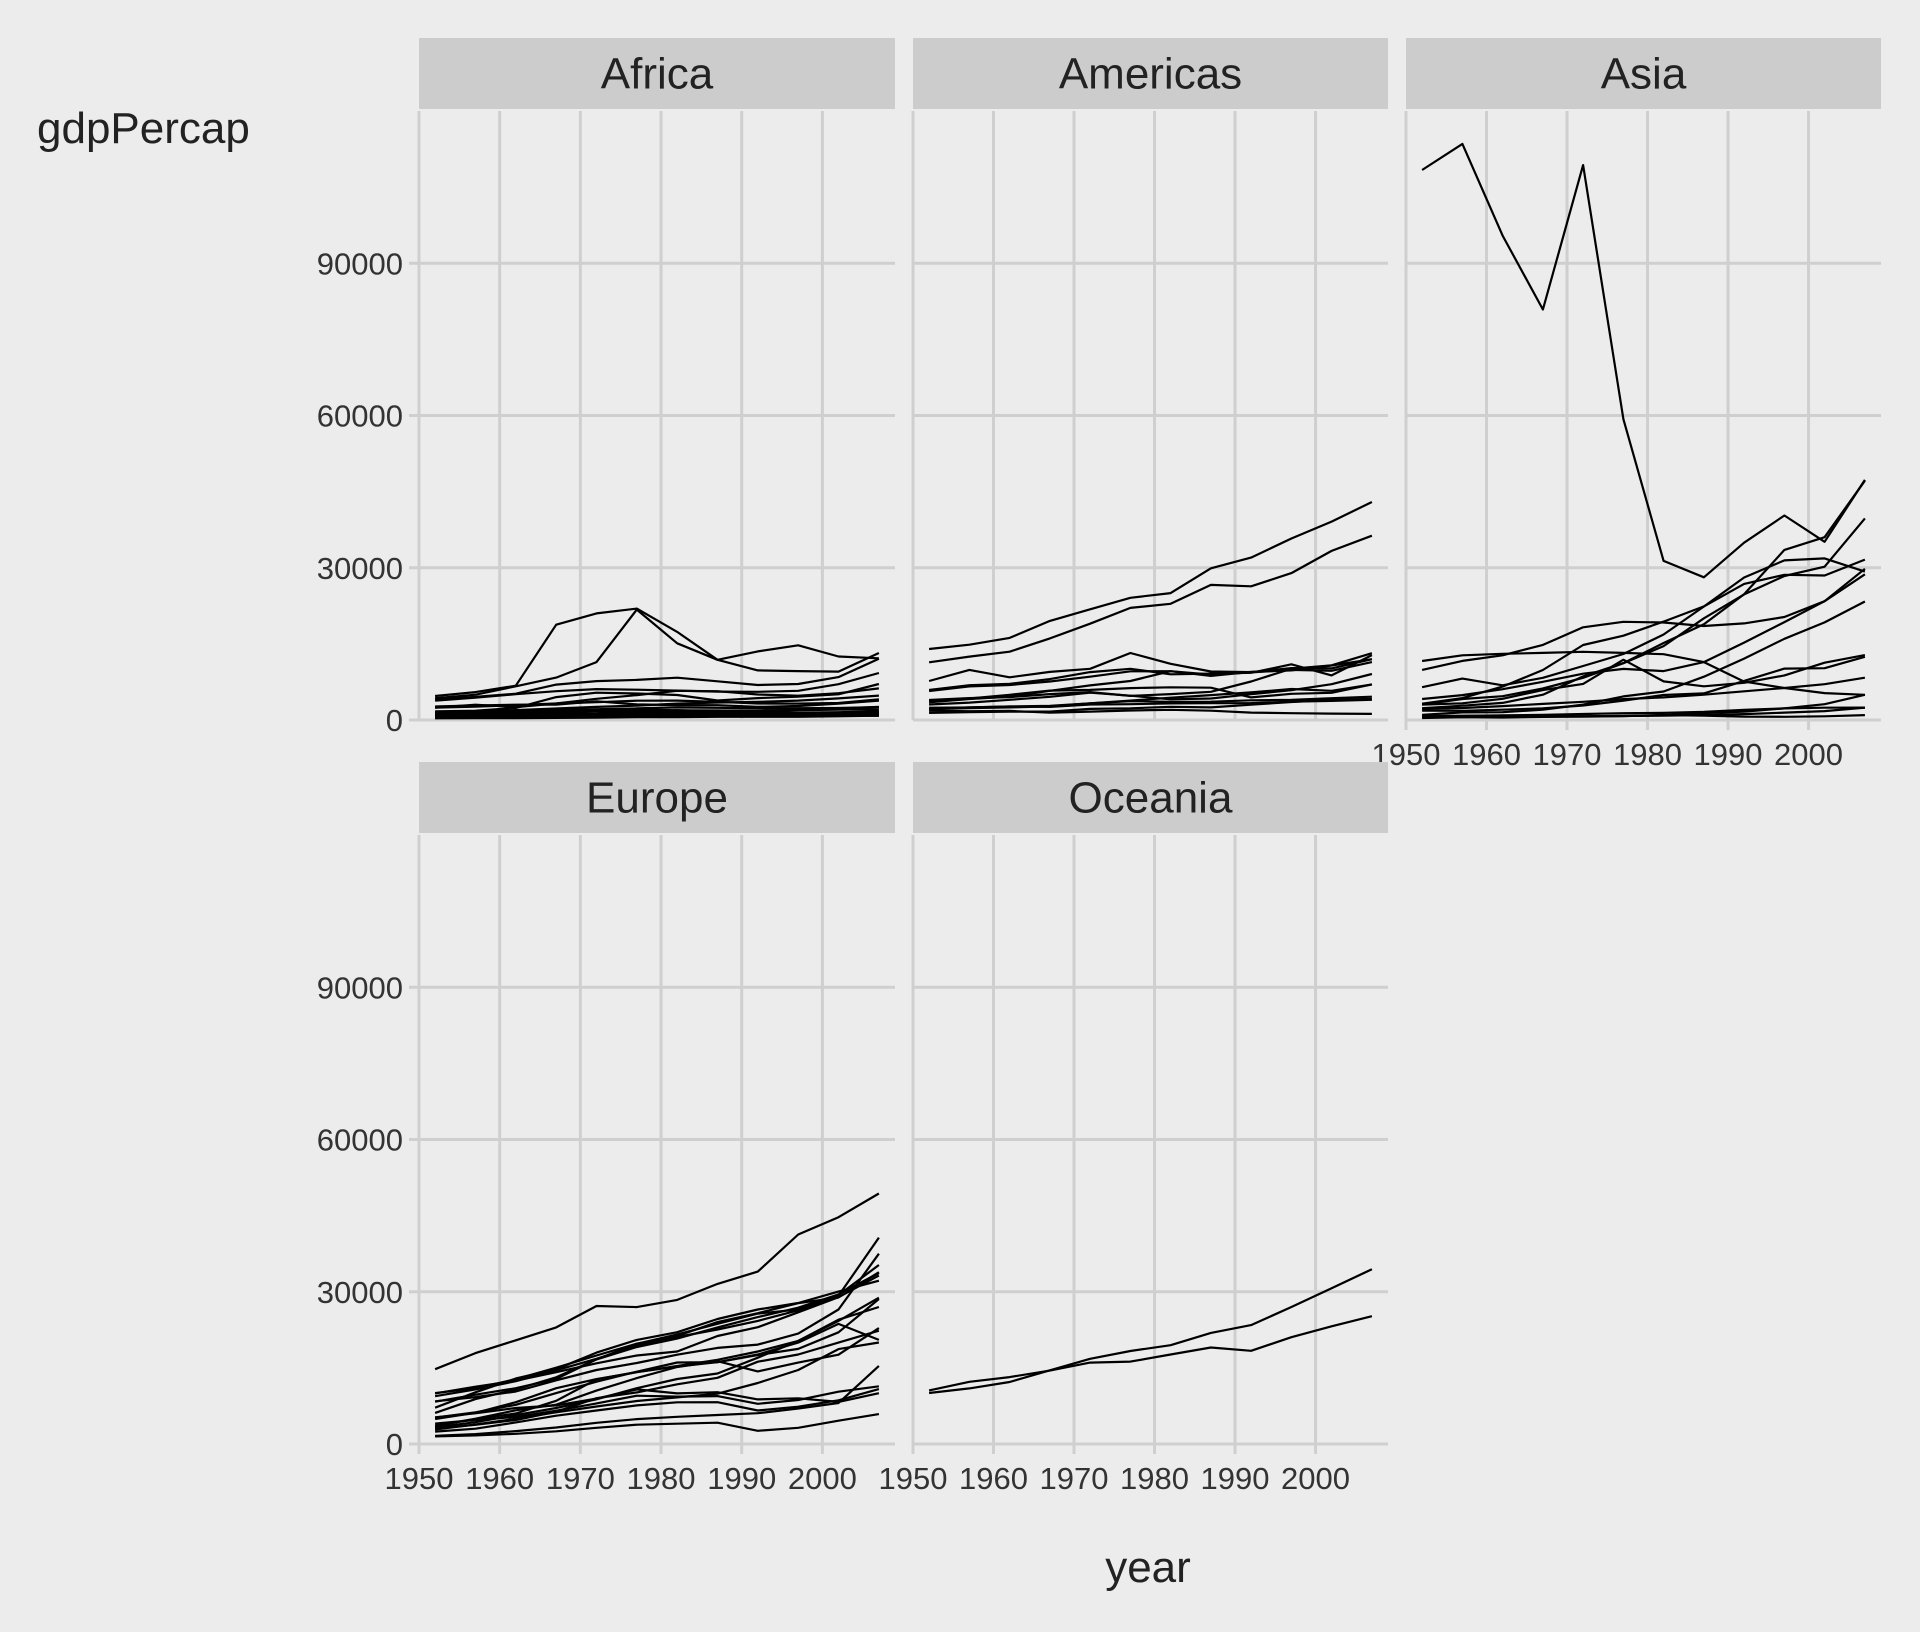 This screenshot has width=1920, height=1632. What do you see at coordinates (143, 128) in the screenshot?
I see `y-axis-title: gdpPercap` at bounding box center [143, 128].